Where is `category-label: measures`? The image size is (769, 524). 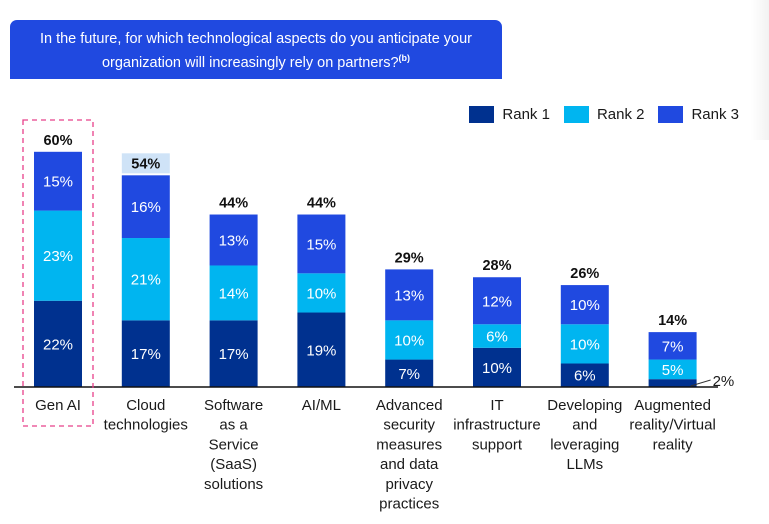
category-label: measures is located at coordinates (409, 444).